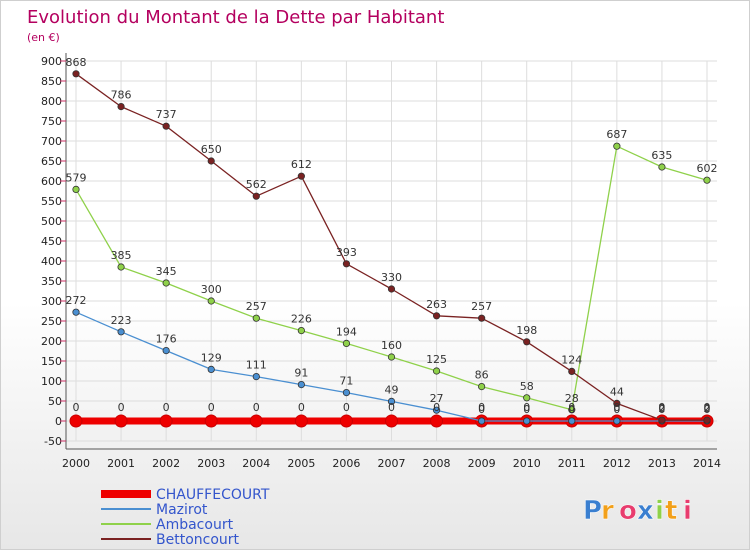 The height and width of the screenshot is (551, 750). I want to click on y-tick-label: -50, so click(53, 441).